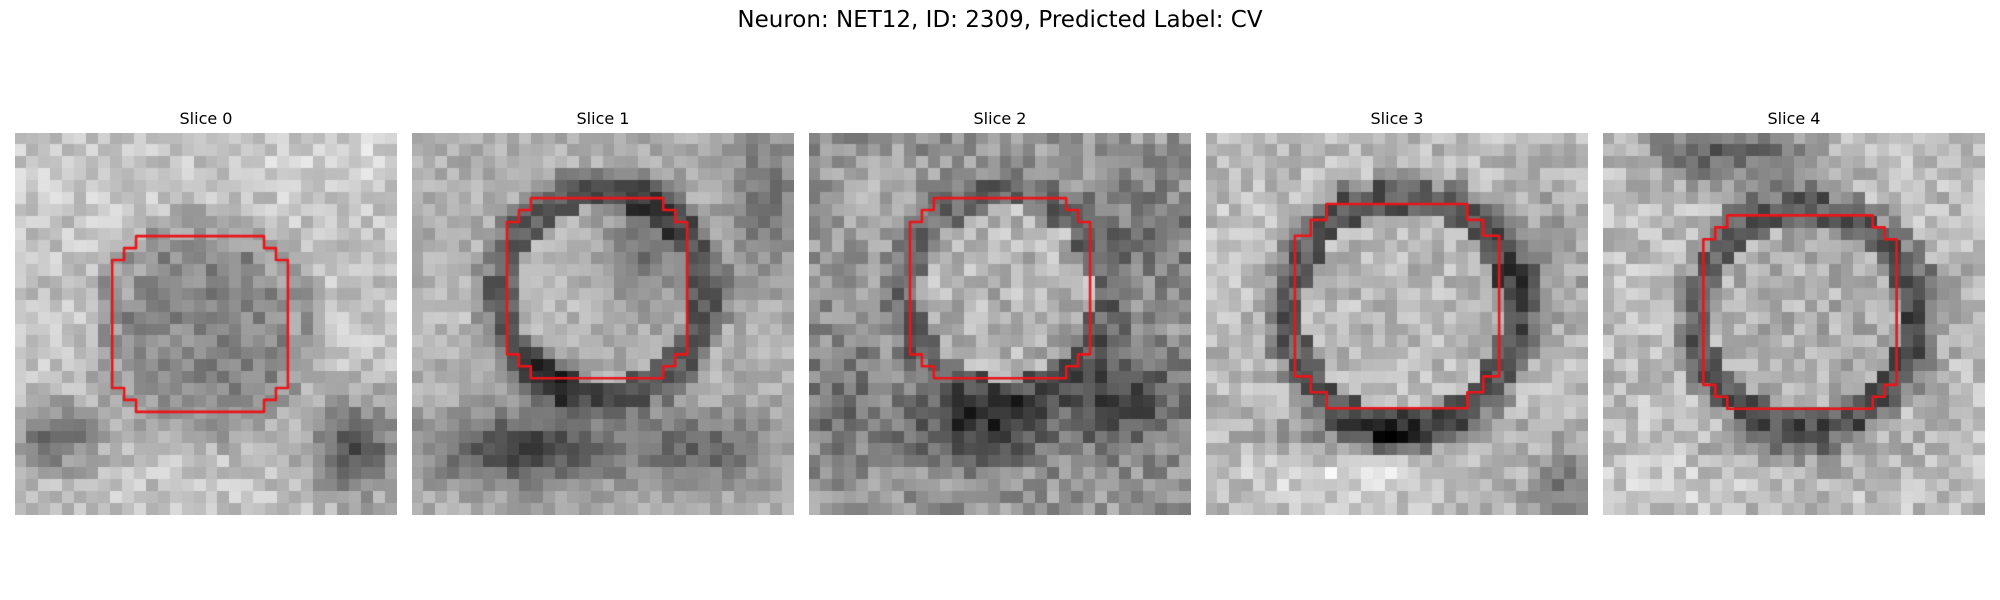 The image size is (2000, 600). What do you see at coordinates (206, 118) in the screenshot?
I see `slice-title-0: Slice 0` at bounding box center [206, 118].